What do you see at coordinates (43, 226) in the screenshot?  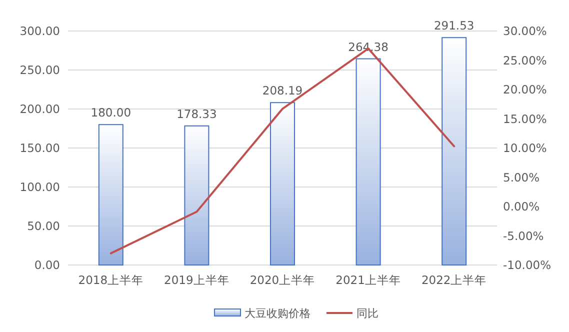 I see `y-tick-label: 50.00` at bounding box center [43, 226].